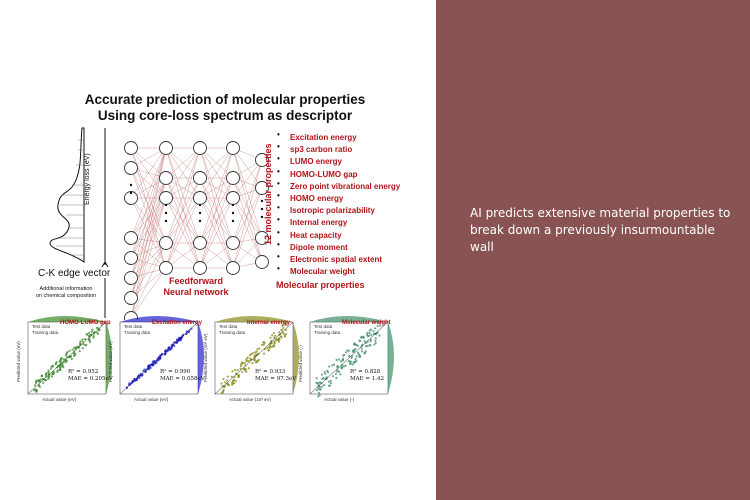  Describe the element at coordinates (85, 323) in the screenshot. I see `plot-title: HOMO-LUMO gap` at that location.